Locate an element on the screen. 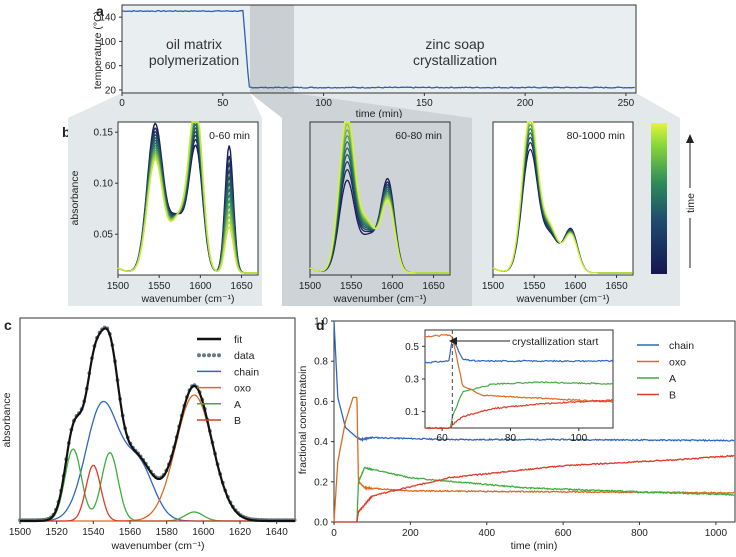 This screenshot has height=557, width=736. inset-xtick-label: 100 is located at coordinates (578, 438).